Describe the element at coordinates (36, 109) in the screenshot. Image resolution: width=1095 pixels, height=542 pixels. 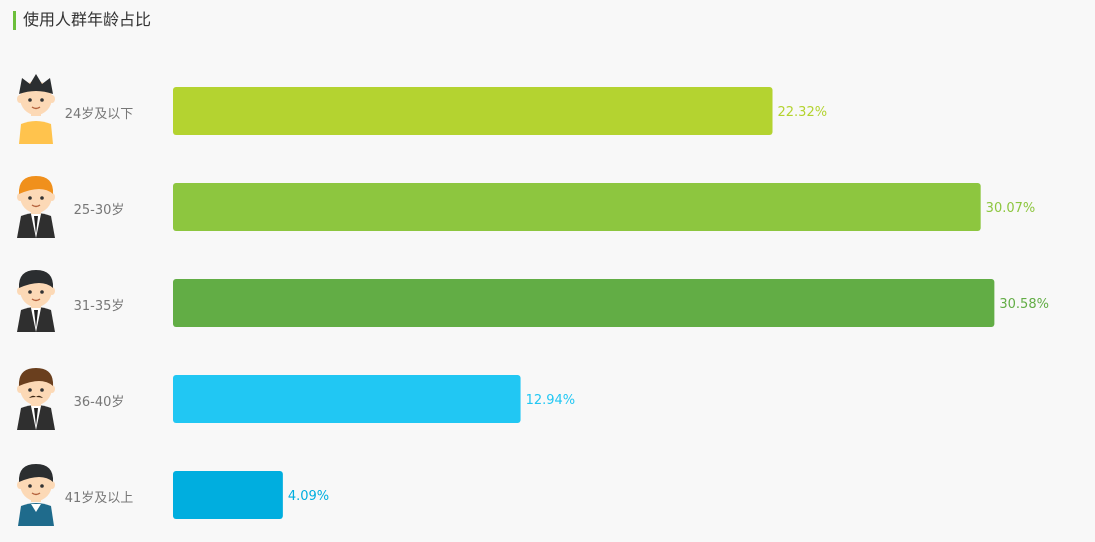
I see `boy-avatar-icon` at that location.